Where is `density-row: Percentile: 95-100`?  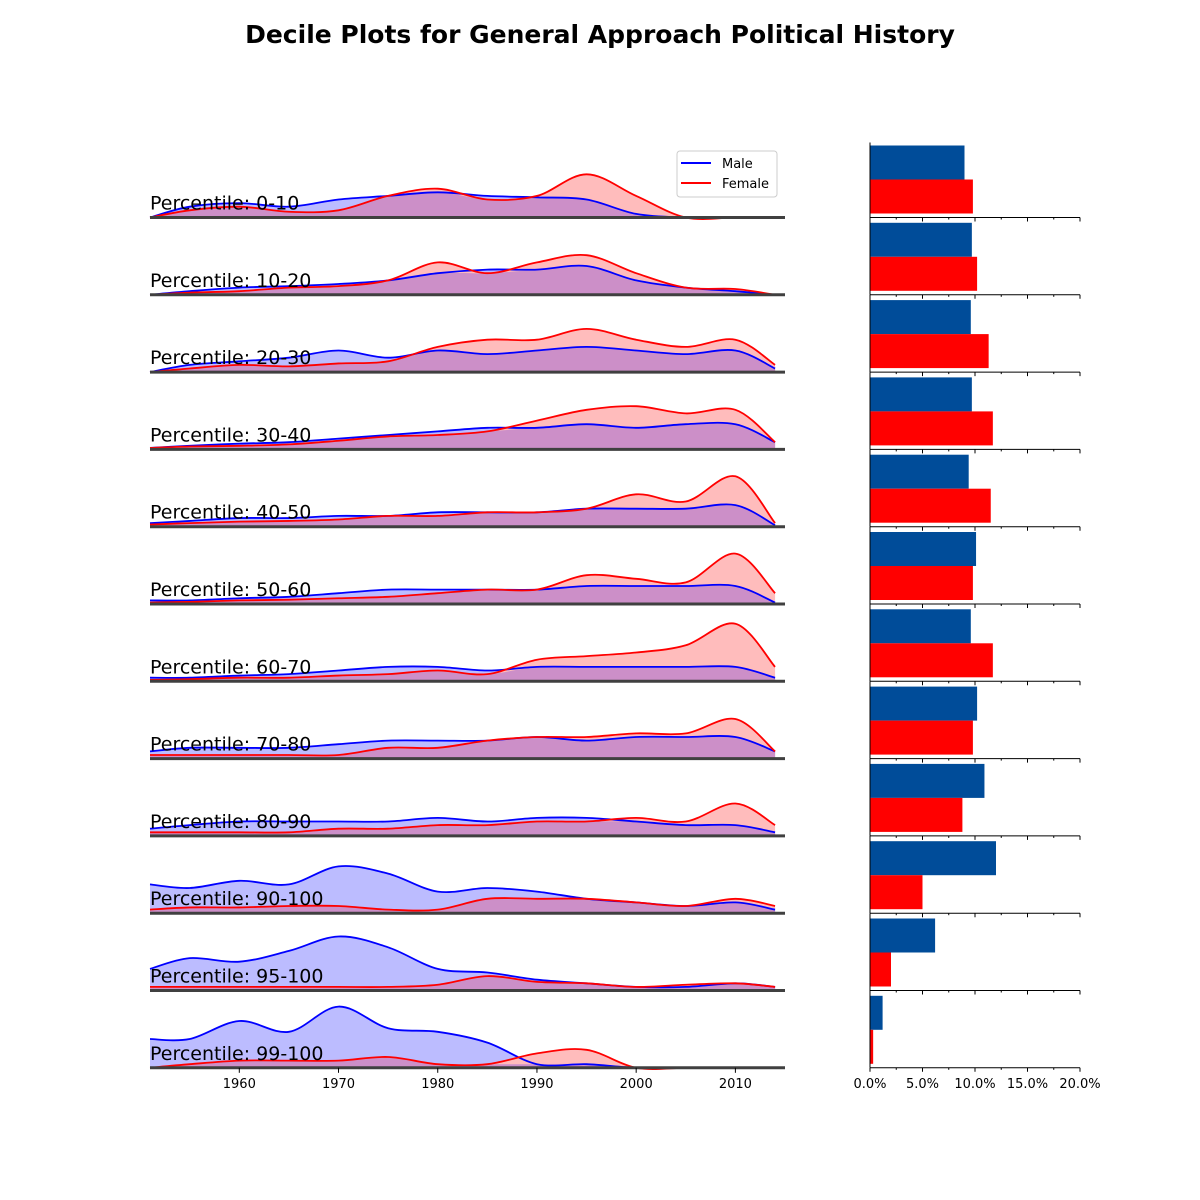 density-row: Percentile: 95-100 is located at coordinates (467, 963).